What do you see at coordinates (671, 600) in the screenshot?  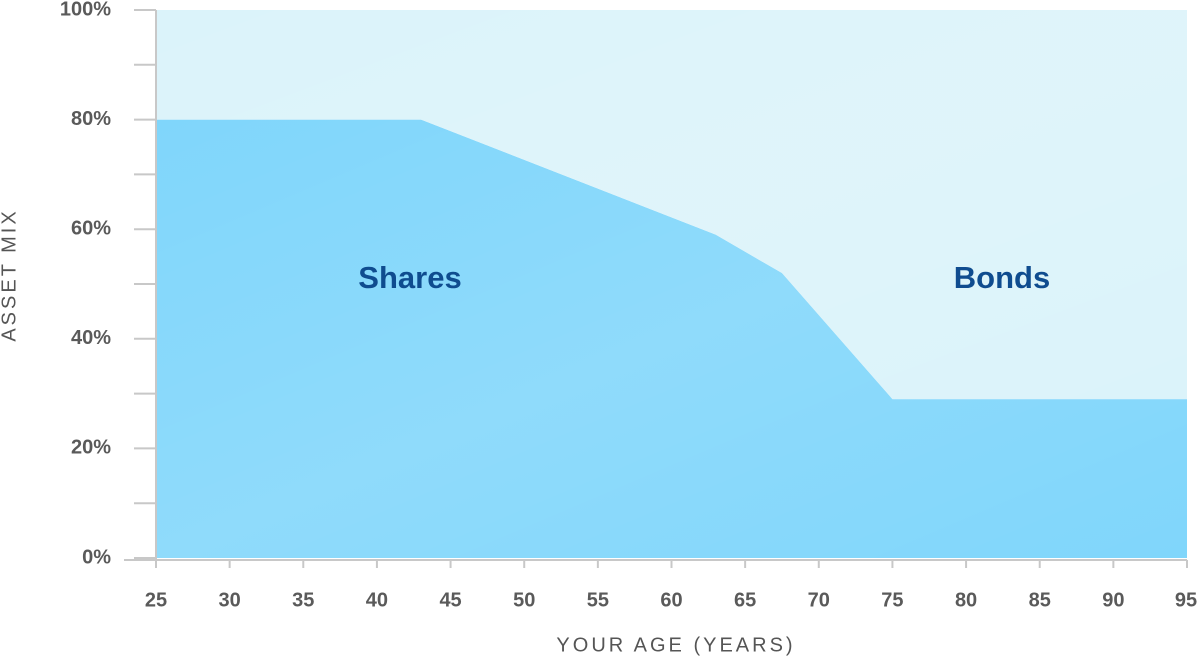 I see `x-tick-label: 60` at bounding box center [671, 600].